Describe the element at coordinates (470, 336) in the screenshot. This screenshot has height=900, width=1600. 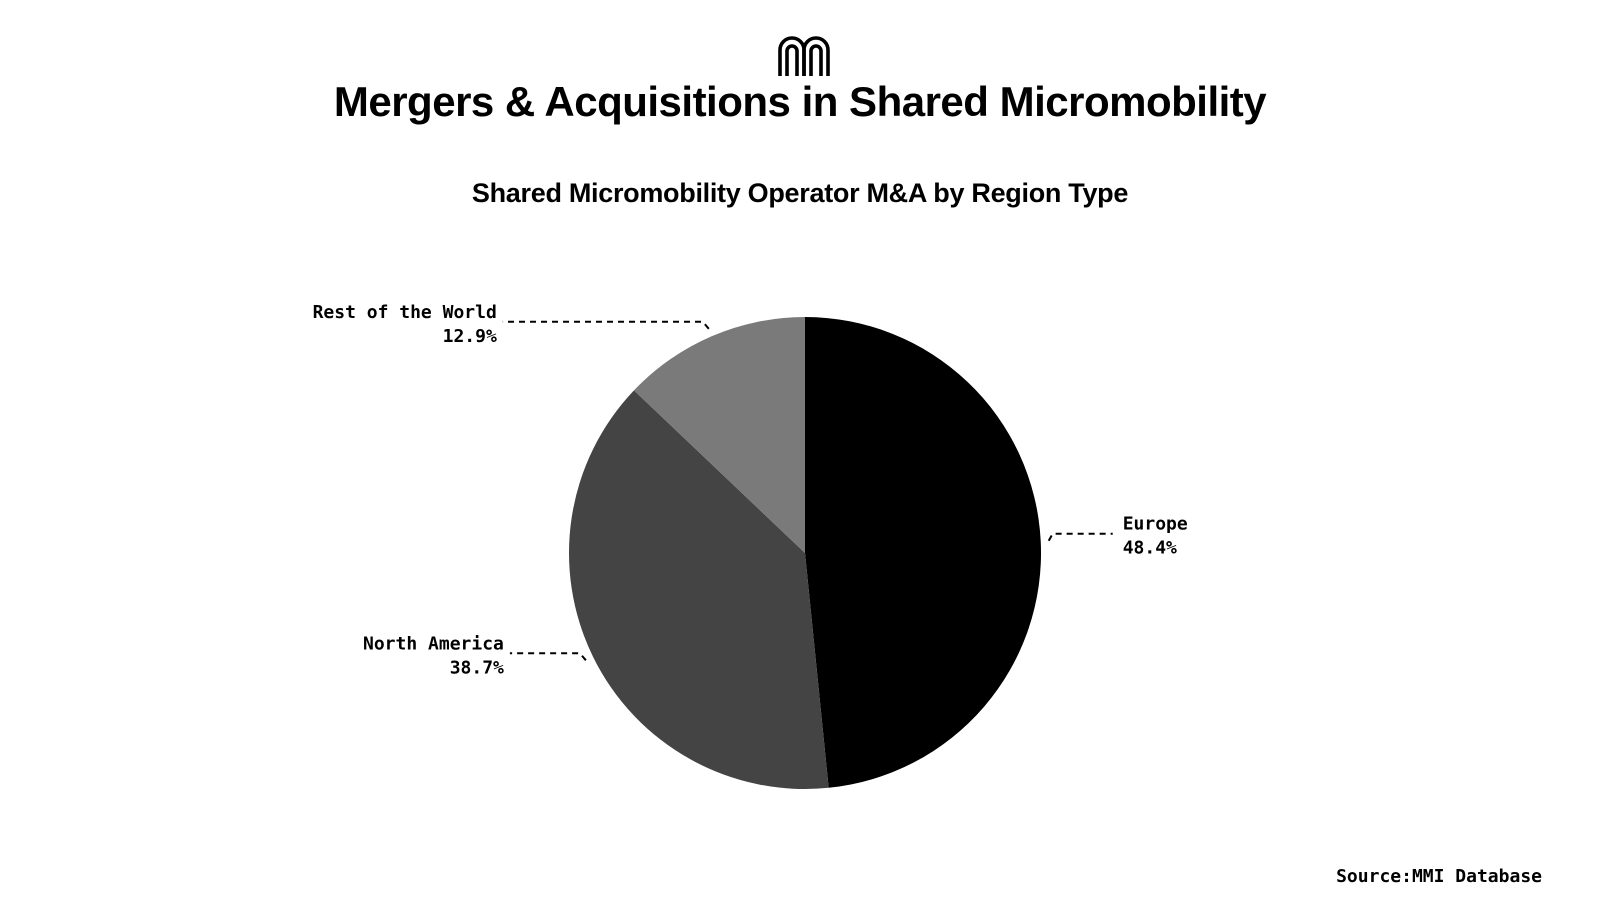
I see `slice-value-label-rest-of-the-world: 12.9%` at that location.